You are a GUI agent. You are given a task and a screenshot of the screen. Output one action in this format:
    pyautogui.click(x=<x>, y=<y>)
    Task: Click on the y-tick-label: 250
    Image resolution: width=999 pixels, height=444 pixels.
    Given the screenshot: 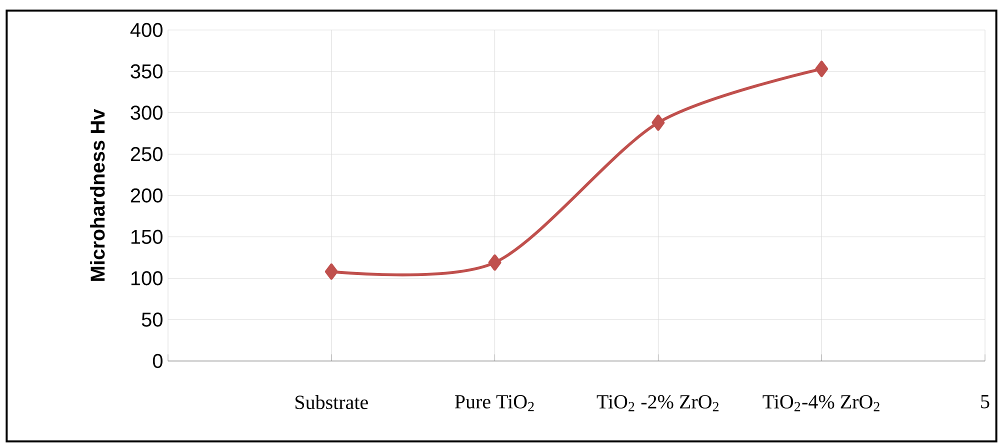 What is the action you would take?
    pyautogui.click(x=146, y=154)
    